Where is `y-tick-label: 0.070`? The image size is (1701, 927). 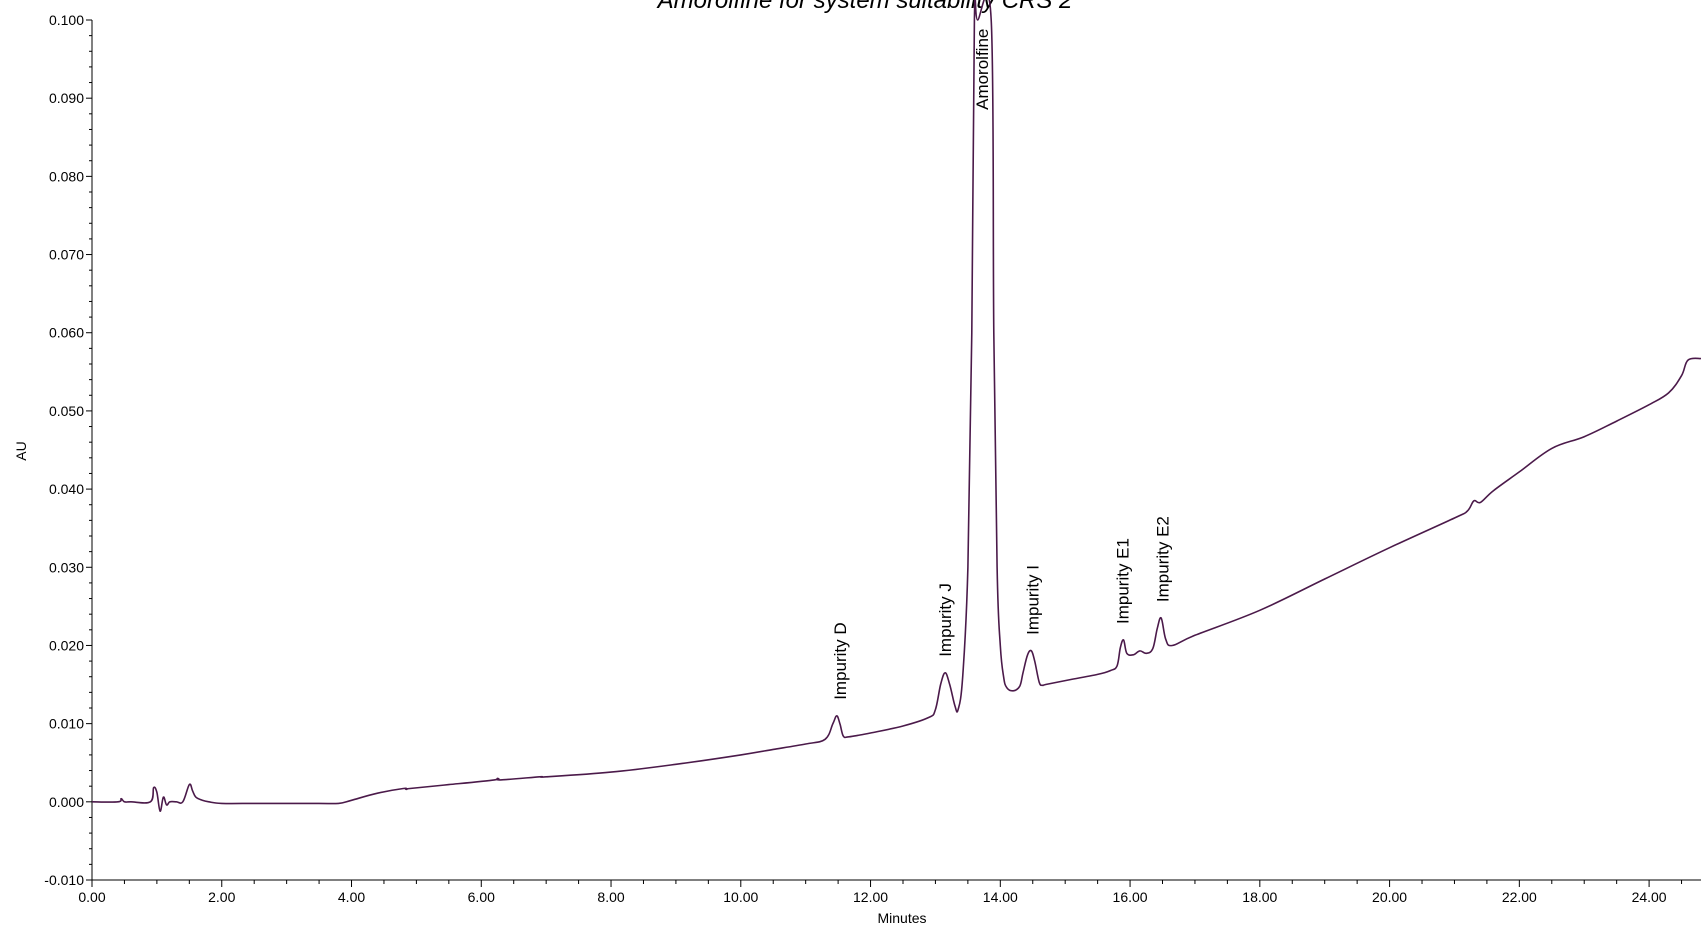
y-tick-label: 0.070 is located at coordinates (66, 255).